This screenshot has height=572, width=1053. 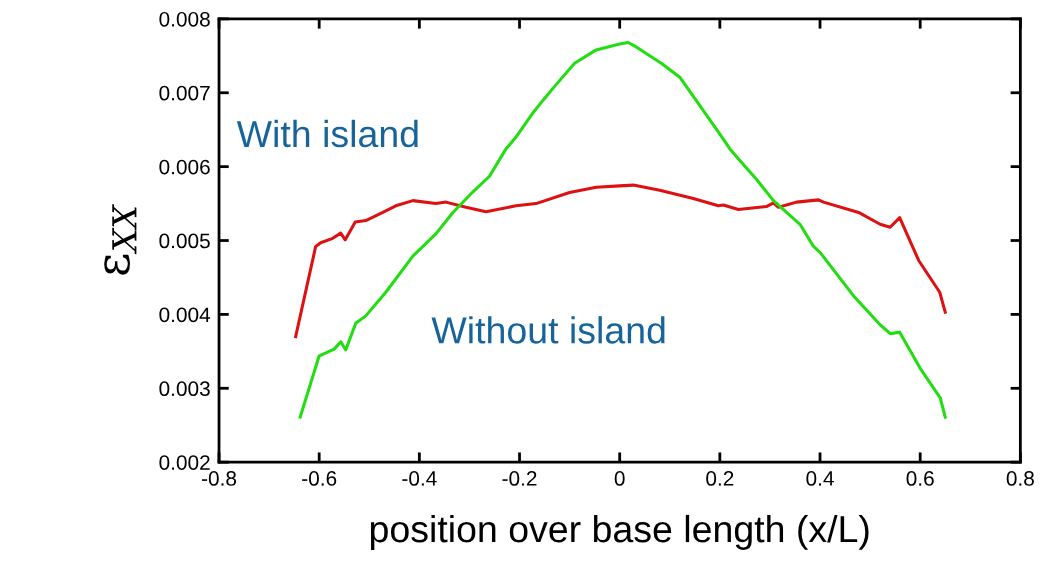 What do you see at coordinates (219, 478) in the screenshot?
I see `x-tick-label: -0.8` at bounding box center [219, 478].